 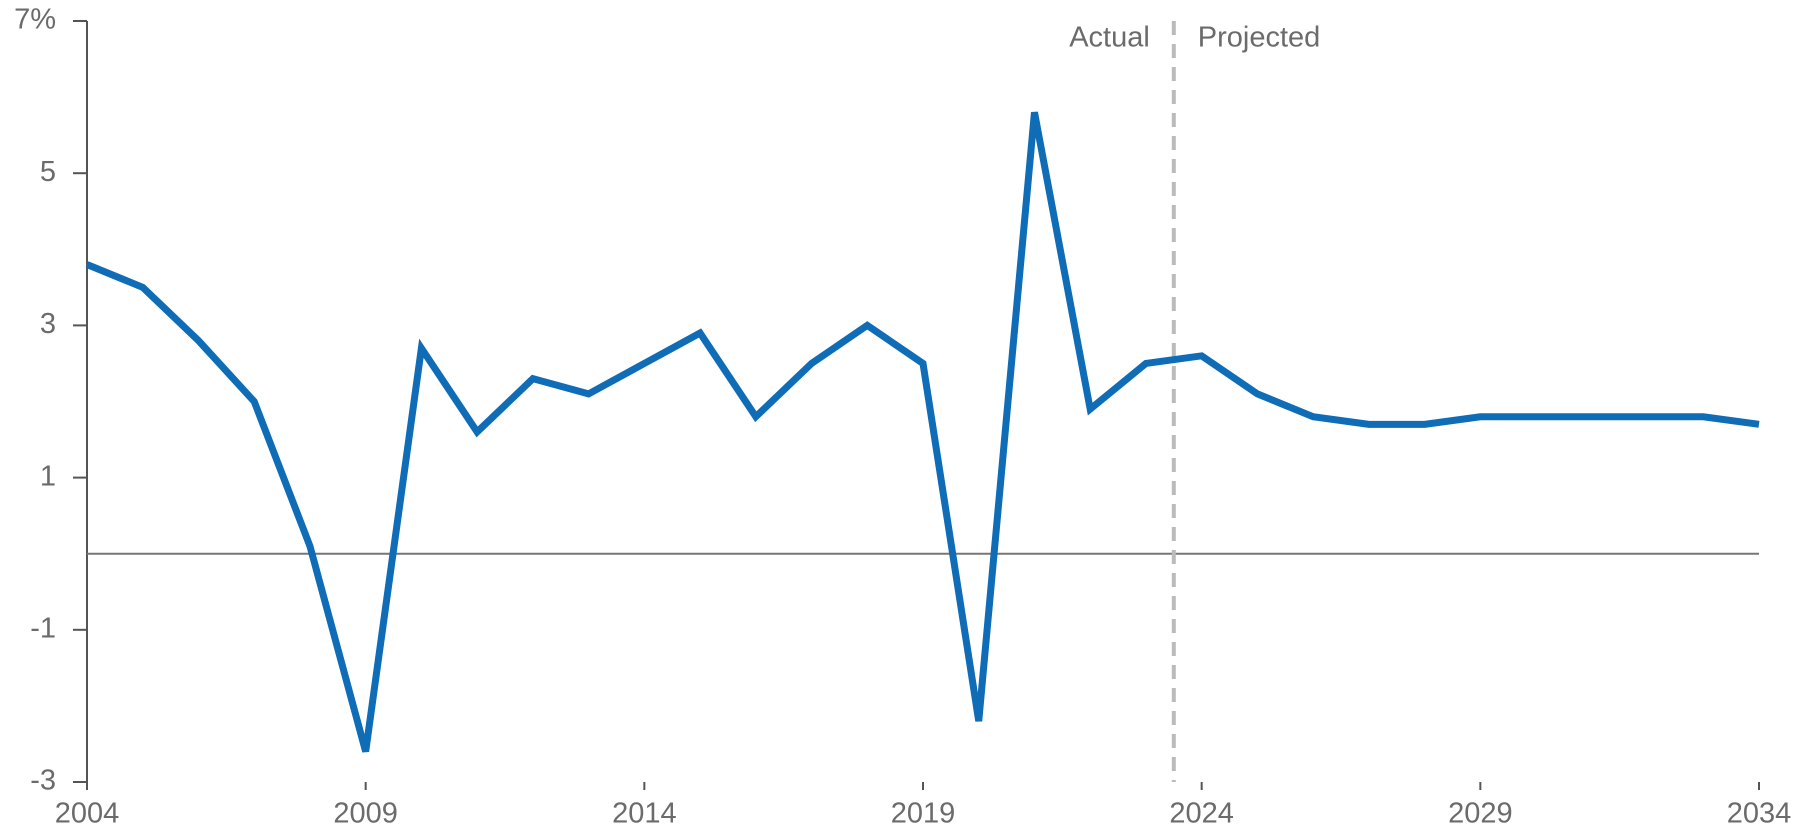 What do you see at coordinates (1480, 813) in the screenshot?
I see `x-tick-label: 2029` at bounding box center [1480, 813].